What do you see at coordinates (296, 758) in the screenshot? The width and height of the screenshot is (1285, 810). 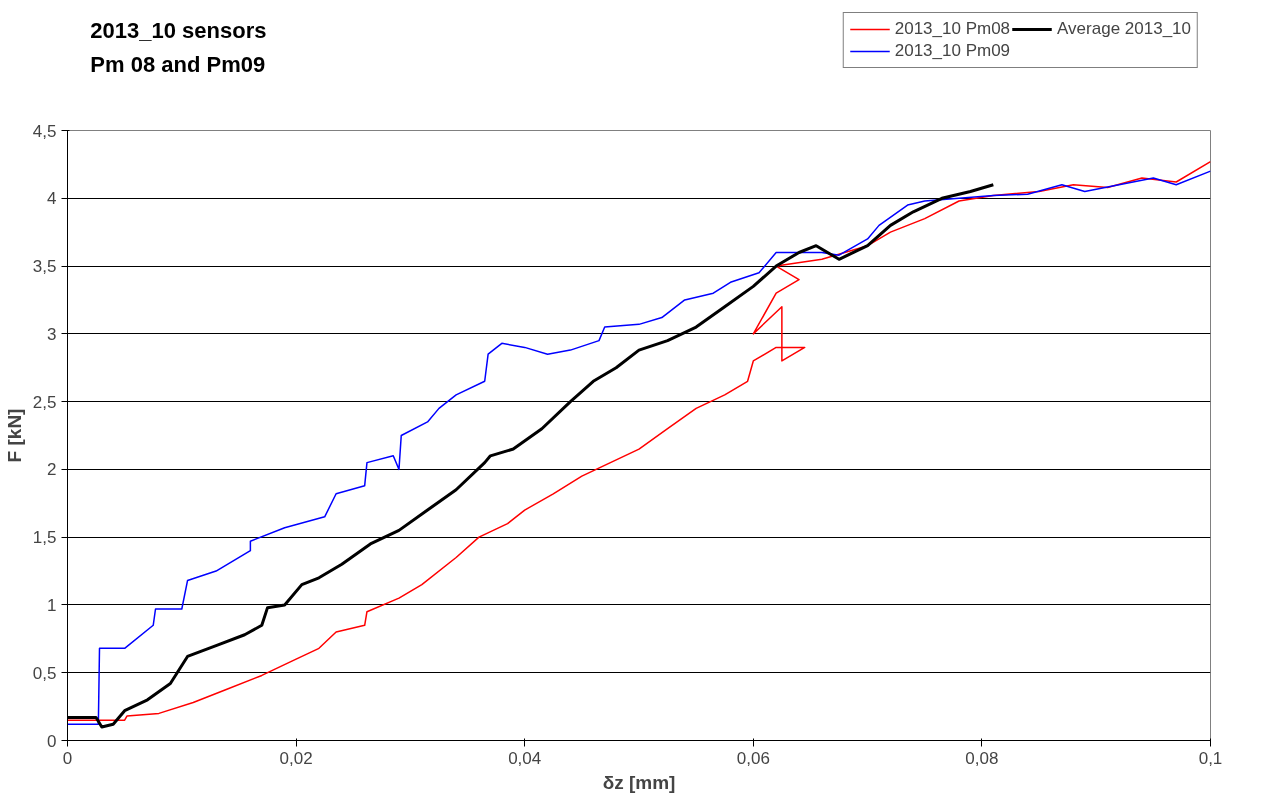 I see `x-tick-label: 0,02` at bounding box center [296, 758].